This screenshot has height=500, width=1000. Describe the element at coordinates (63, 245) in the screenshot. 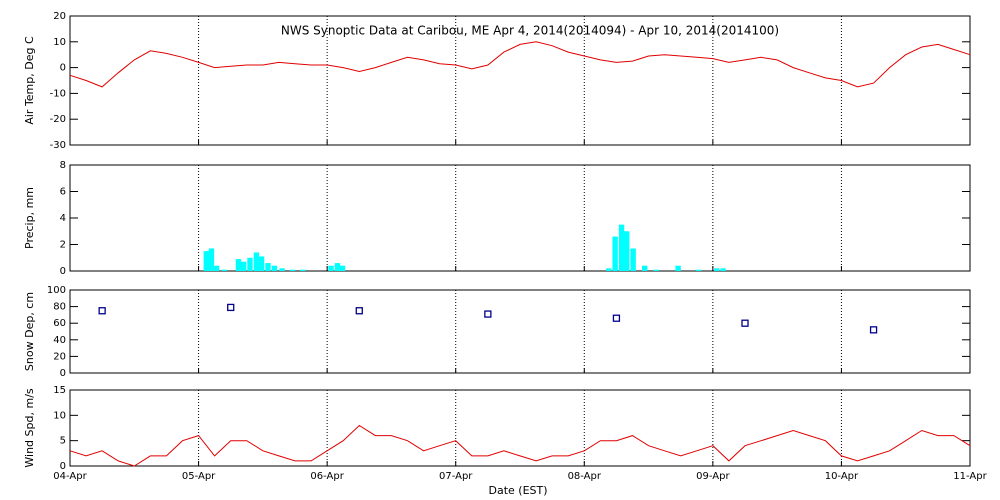

I see `y-tick-label: 2` at that location.